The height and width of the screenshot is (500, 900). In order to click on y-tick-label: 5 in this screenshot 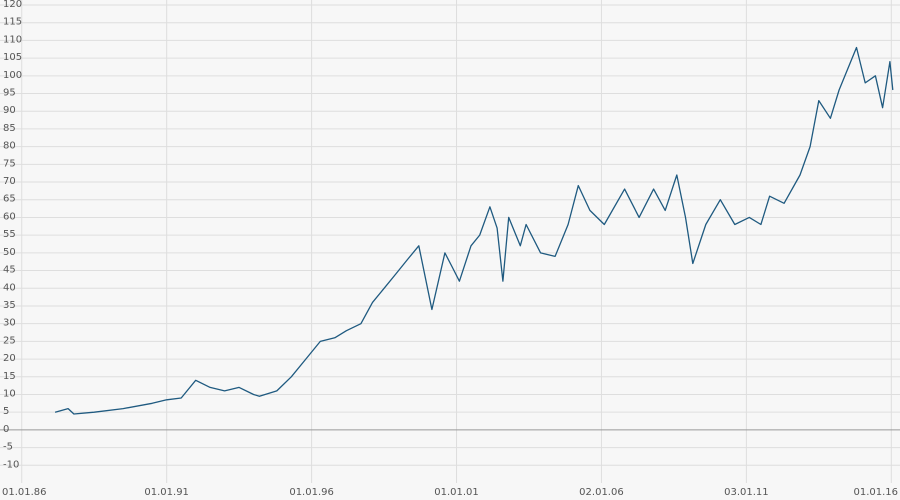, I will do `click(6, 411)`.